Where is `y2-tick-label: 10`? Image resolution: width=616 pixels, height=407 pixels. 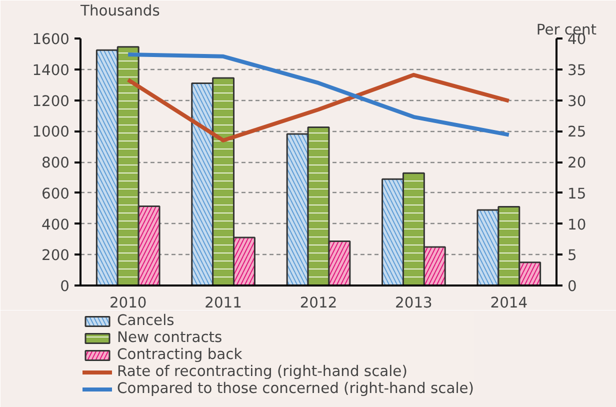 y2-tick-label: 10 is located at coordinates (577, 225).